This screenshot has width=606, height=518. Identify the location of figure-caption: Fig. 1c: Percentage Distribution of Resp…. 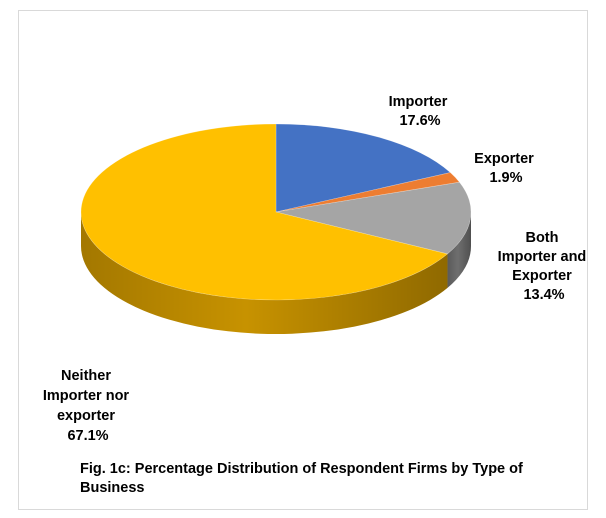
(301, 478).